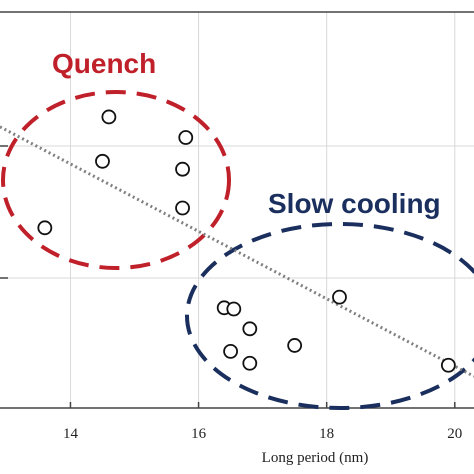  What do you see at coordinates (71, 434) in the screenshot?
I see `x-tick-label: 14` at bounding box center [71, 434].